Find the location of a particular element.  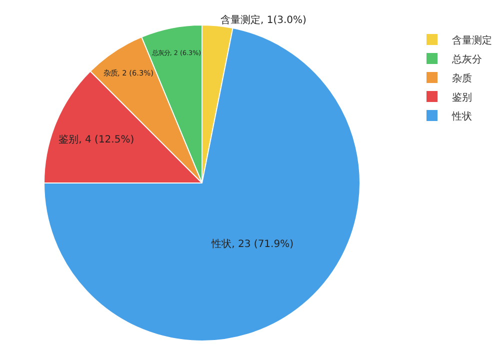

data-label: 鉴别, 4 (12.5%) is located at coordinates (96, 139).